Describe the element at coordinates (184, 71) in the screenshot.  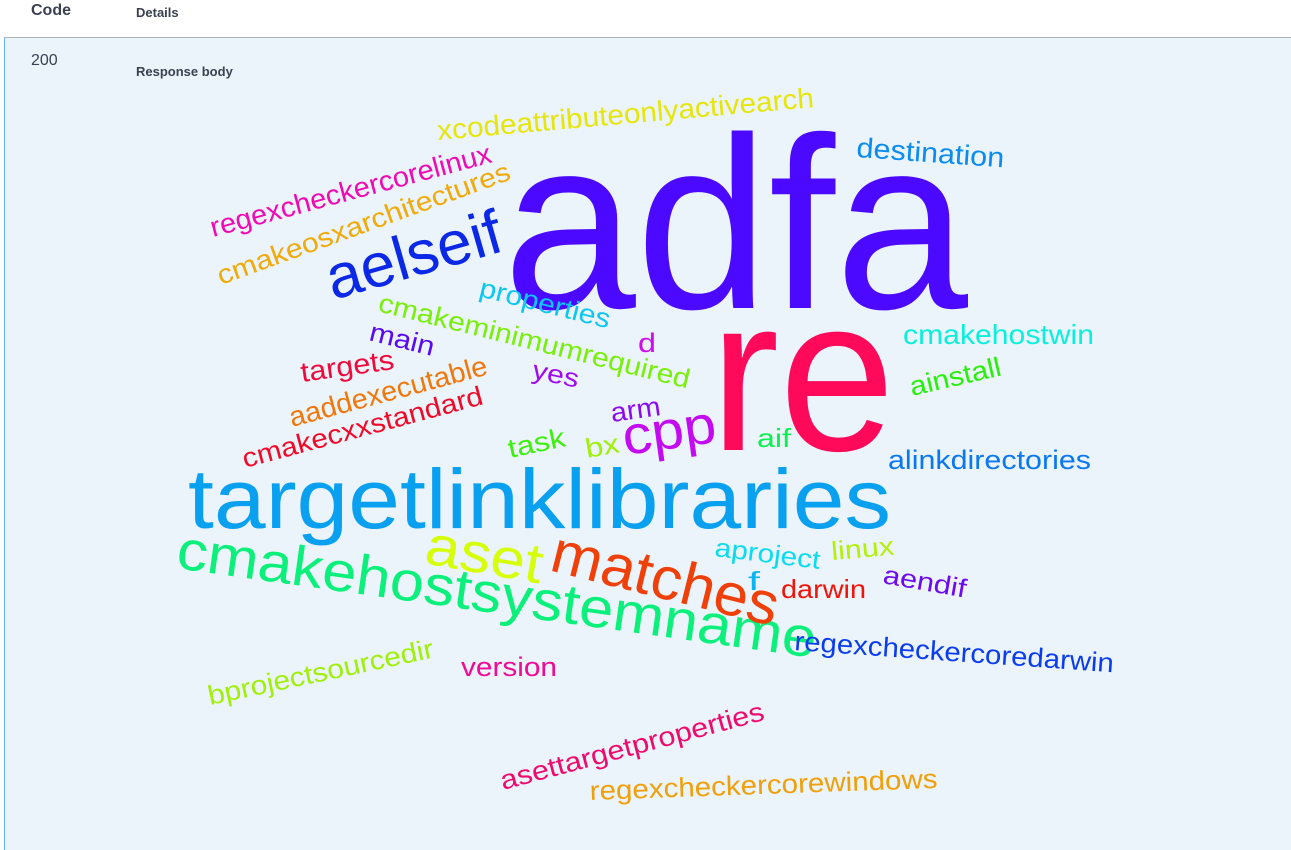
I see `response-body-label: Response body` at that location.